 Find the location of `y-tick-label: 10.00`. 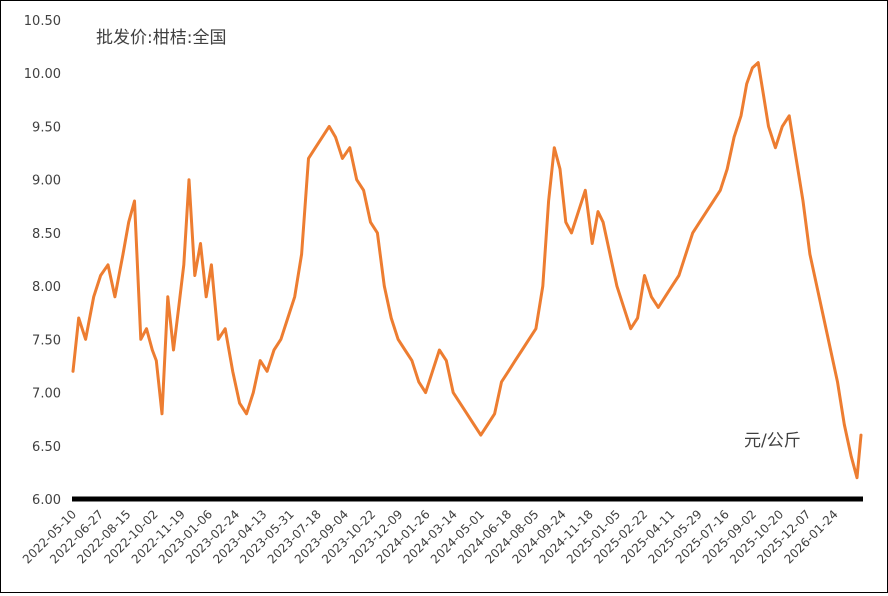

y-tick-label: 10.00 is located at coordinates (42, 74).